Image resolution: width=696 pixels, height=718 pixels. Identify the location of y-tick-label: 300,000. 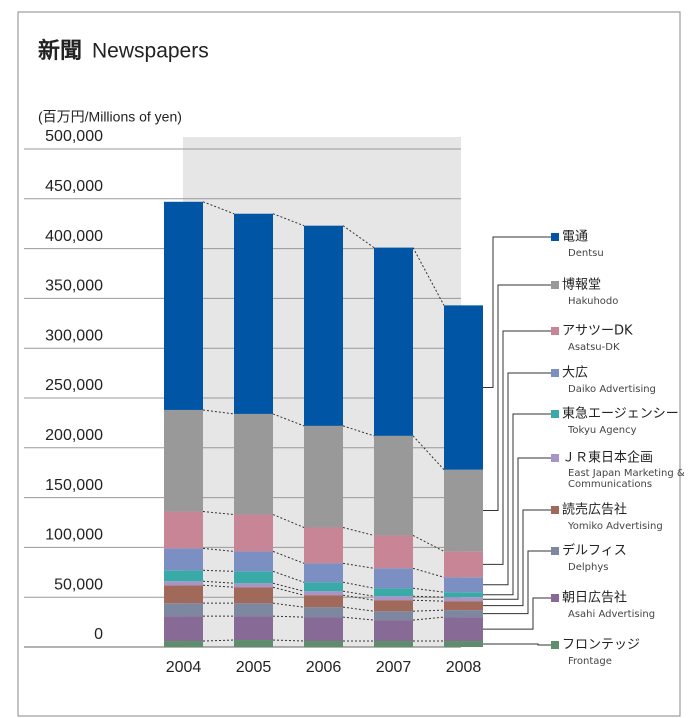
(74, 335).